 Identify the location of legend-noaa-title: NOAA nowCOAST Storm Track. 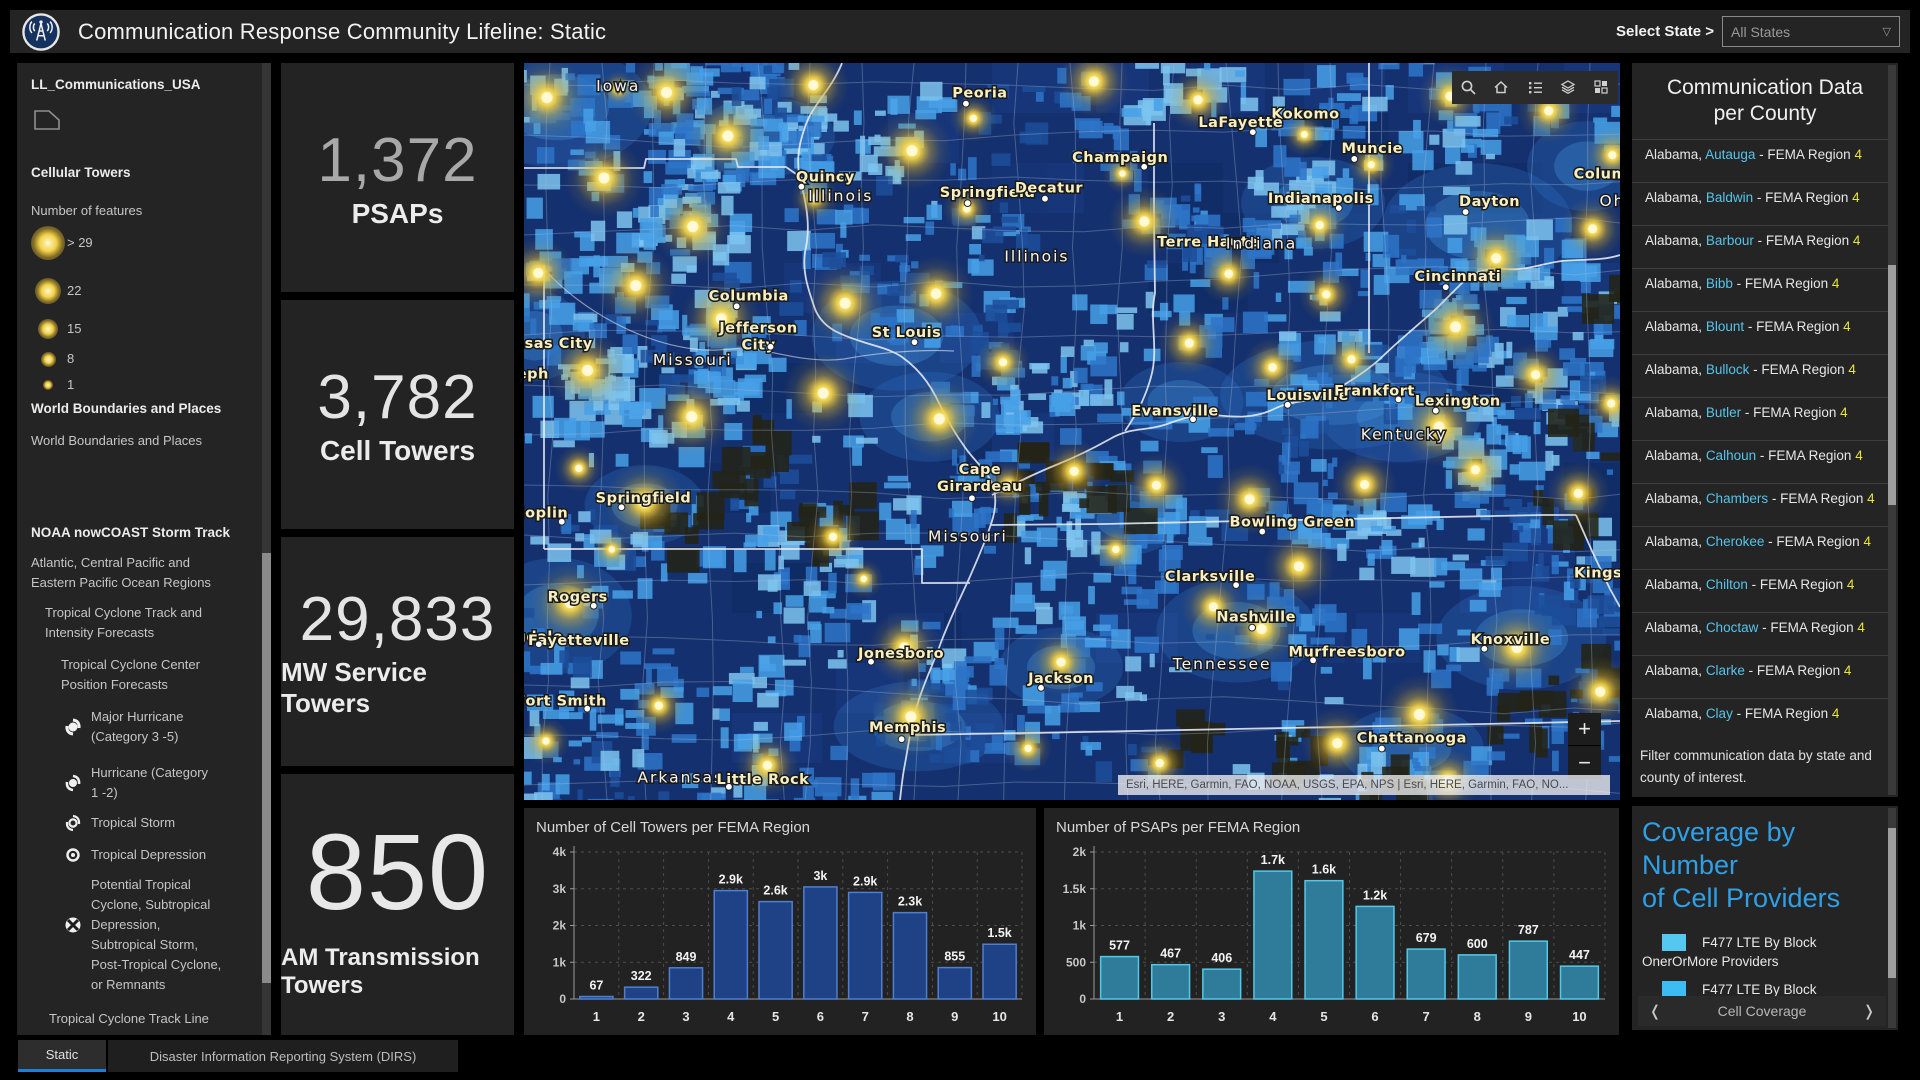
(131, 532).